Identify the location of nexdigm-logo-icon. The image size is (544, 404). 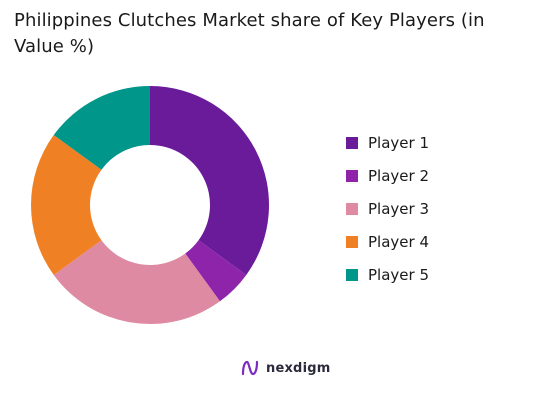
(250, 368).